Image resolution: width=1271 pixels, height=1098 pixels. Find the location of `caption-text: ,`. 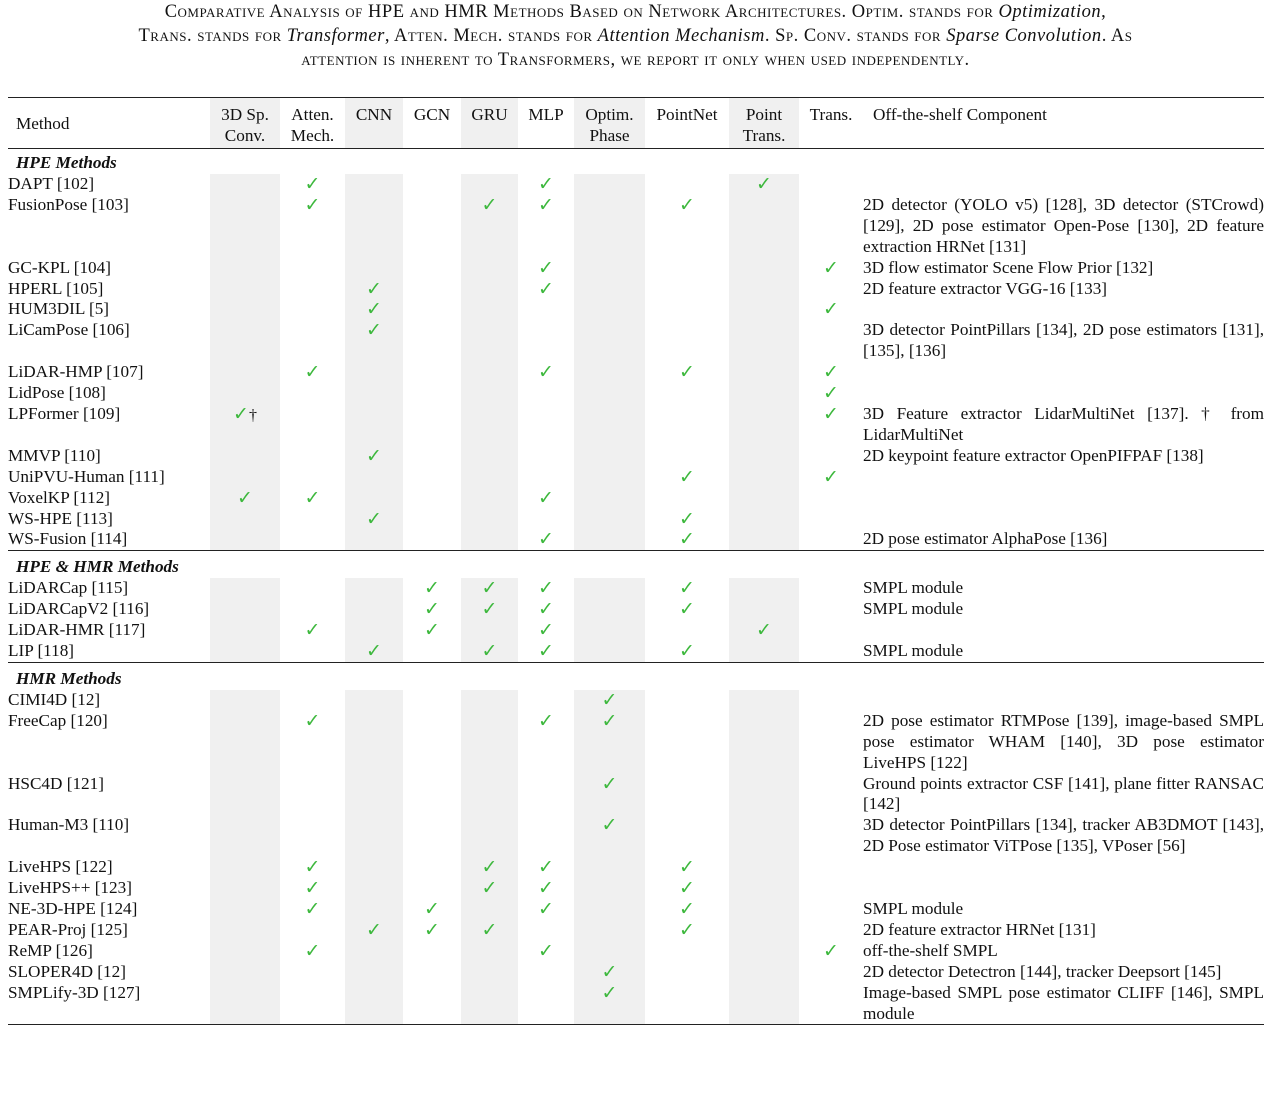

caption-text: , is located at coordinates (1104, 12).